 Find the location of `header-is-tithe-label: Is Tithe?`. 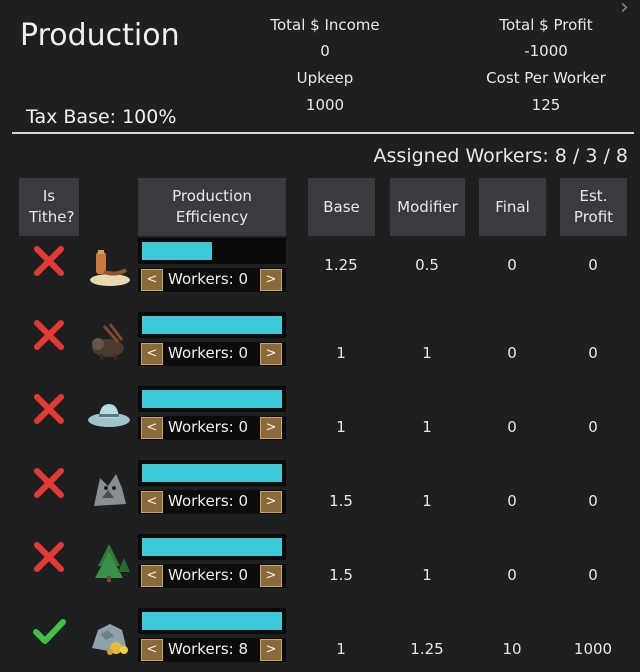

header-is-tithe-label: Is Tithe? is located at coordinates (52, 206).